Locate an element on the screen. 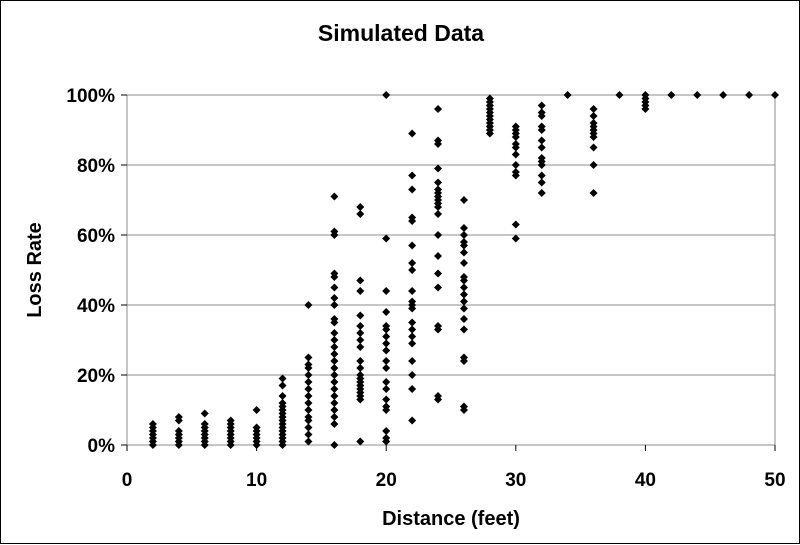 The image size is (800, 545). y-tick-label: 40% is located at coordinates (96, 306).